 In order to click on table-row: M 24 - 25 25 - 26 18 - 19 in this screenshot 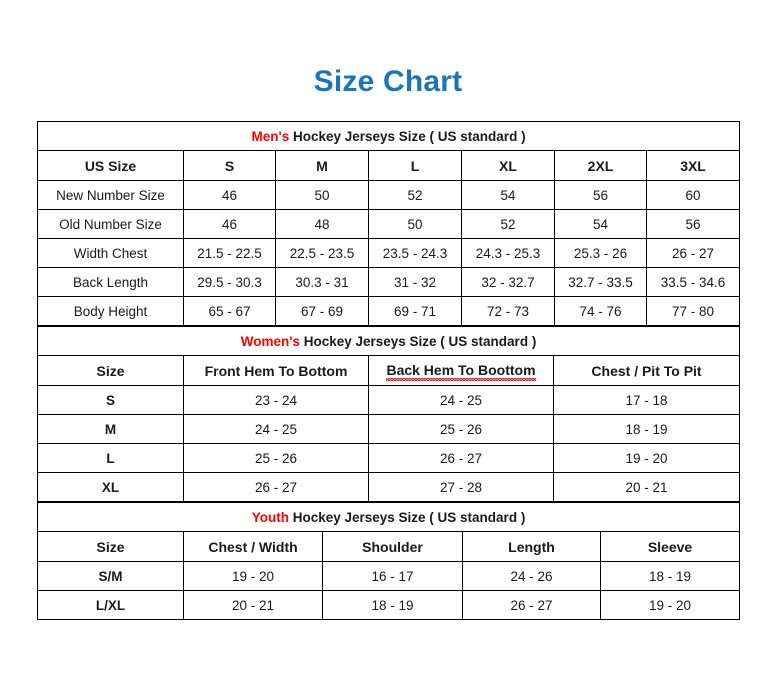, I will do `click(389, 429)`.